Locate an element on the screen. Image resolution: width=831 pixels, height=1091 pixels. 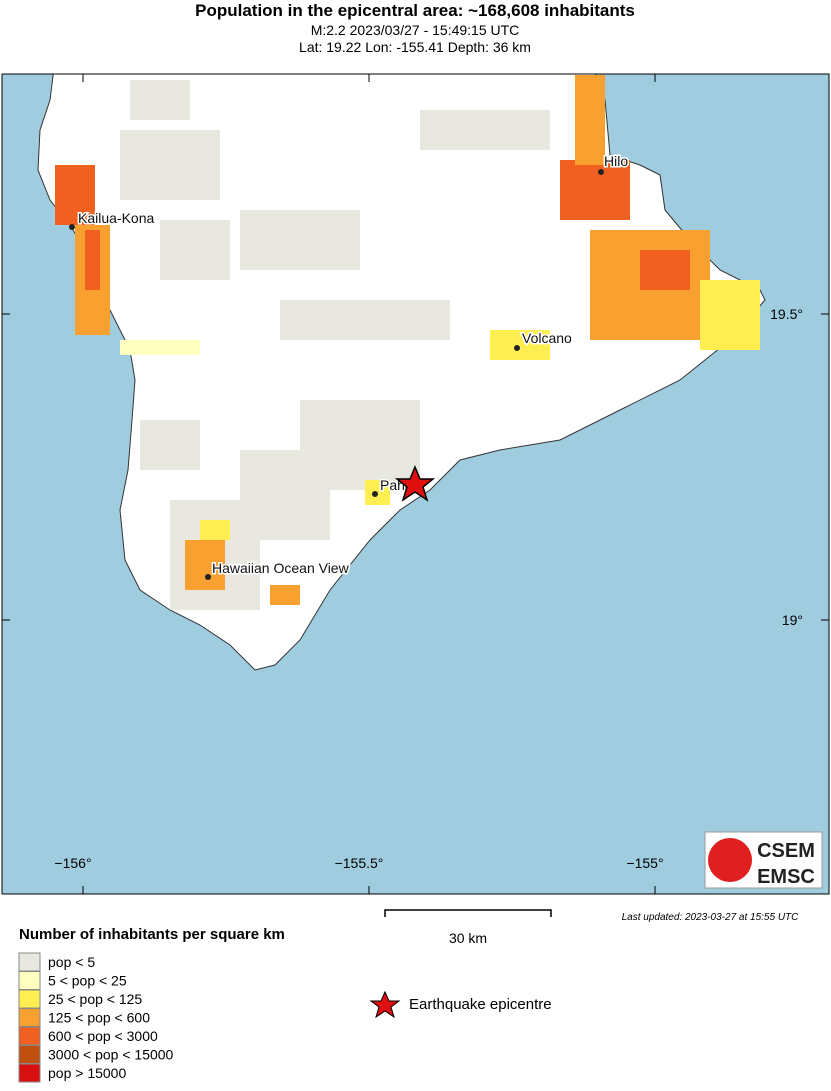
lon-label: −155° is located at coordinates (644, 863).